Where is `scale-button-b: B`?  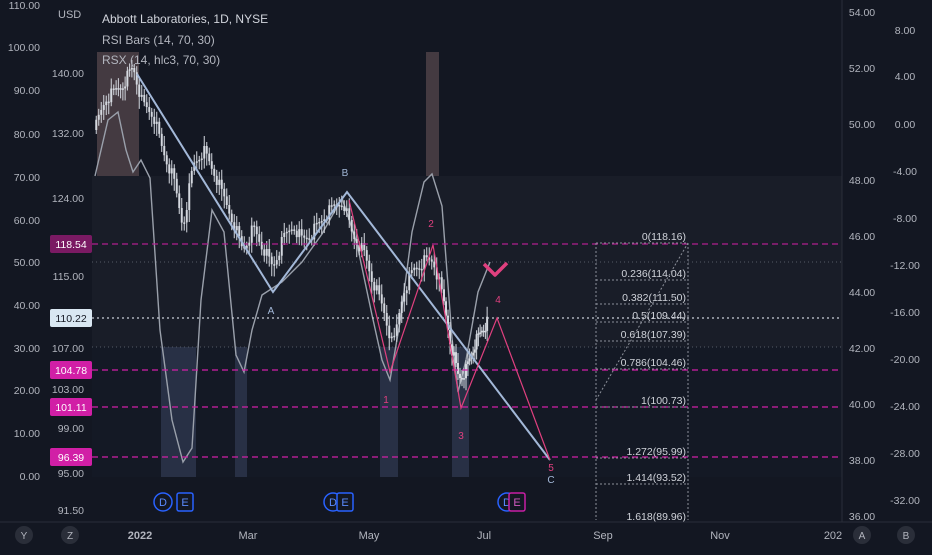 scale-button-b: B is located at coordinates (906, 535).